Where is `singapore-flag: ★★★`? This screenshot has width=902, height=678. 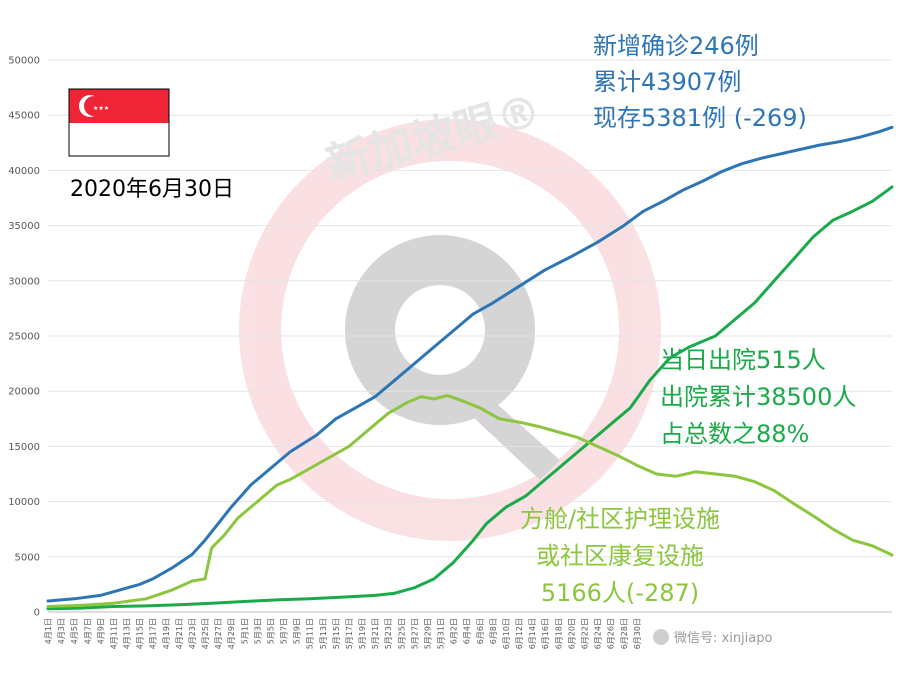 singapore-flag: ★★★ is located at coordinates (119, 122).